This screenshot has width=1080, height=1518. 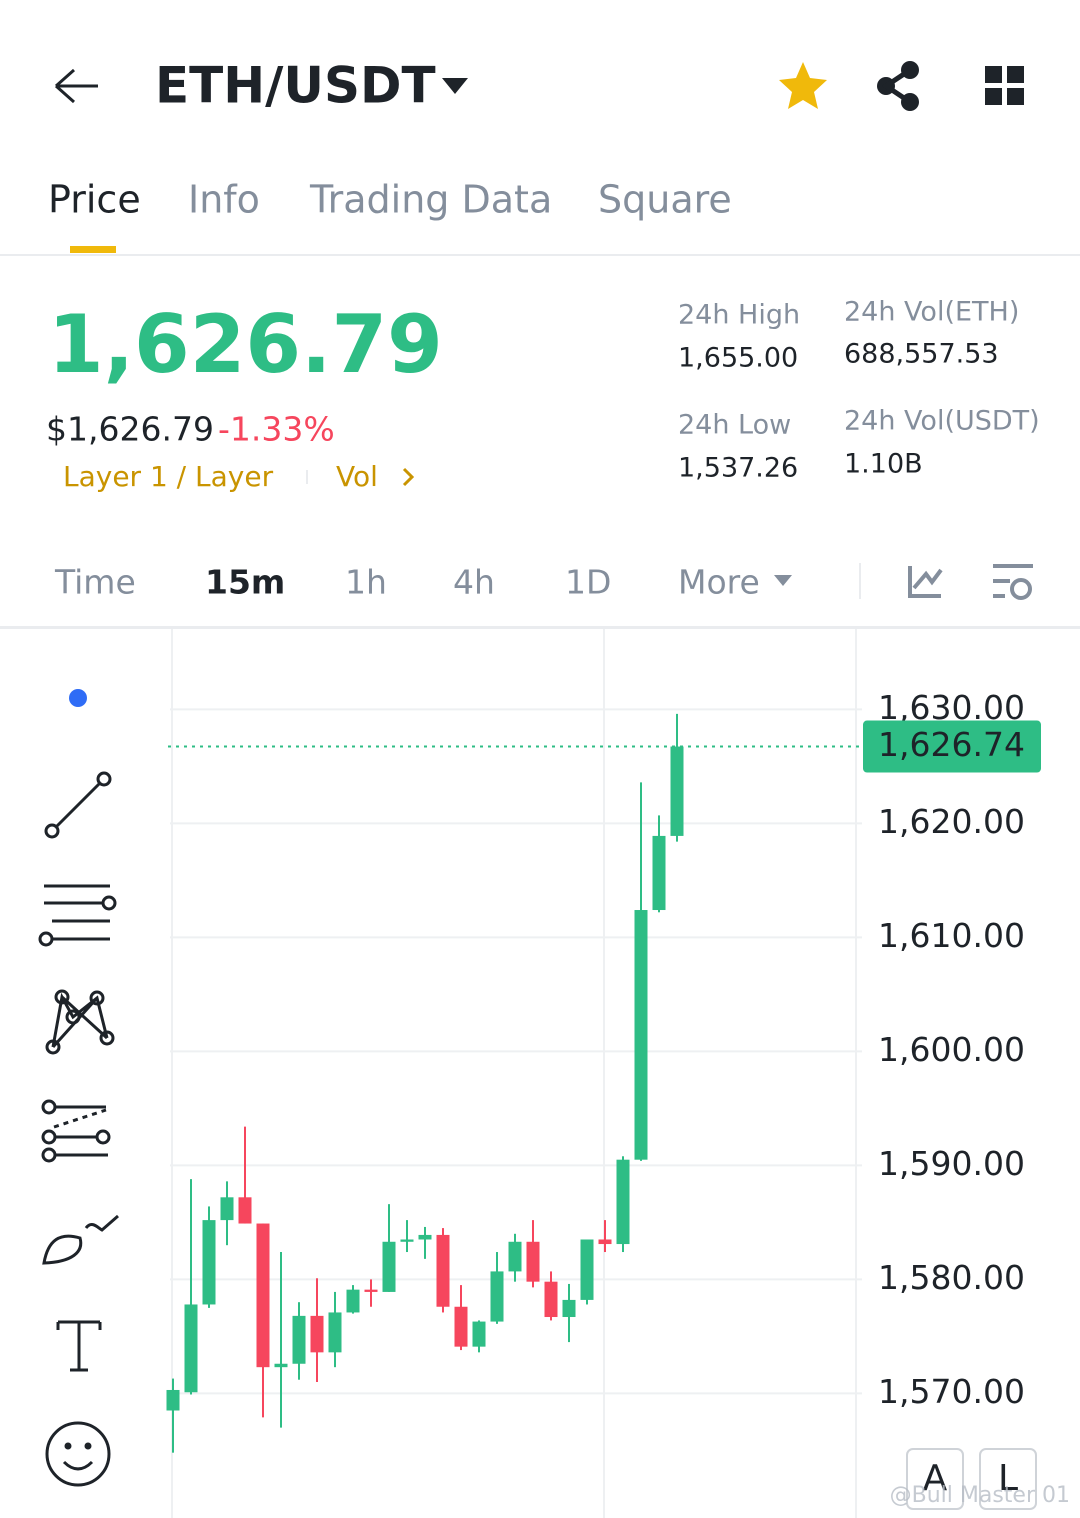 What do you see at coordinates (276, 429) in the screenshot?
I see `price-change: -1.33%` at bounding box center [276, 429].